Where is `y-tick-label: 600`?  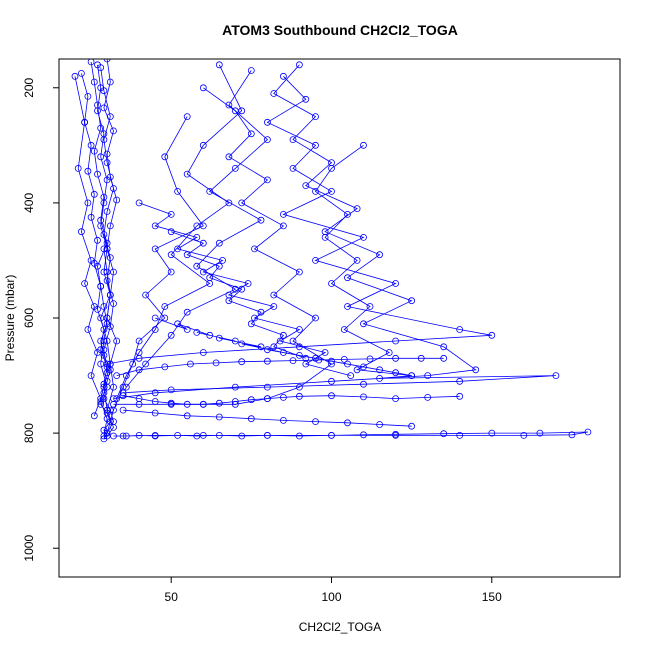
y-tick-label: 600 is located at coordinates (29, 318).